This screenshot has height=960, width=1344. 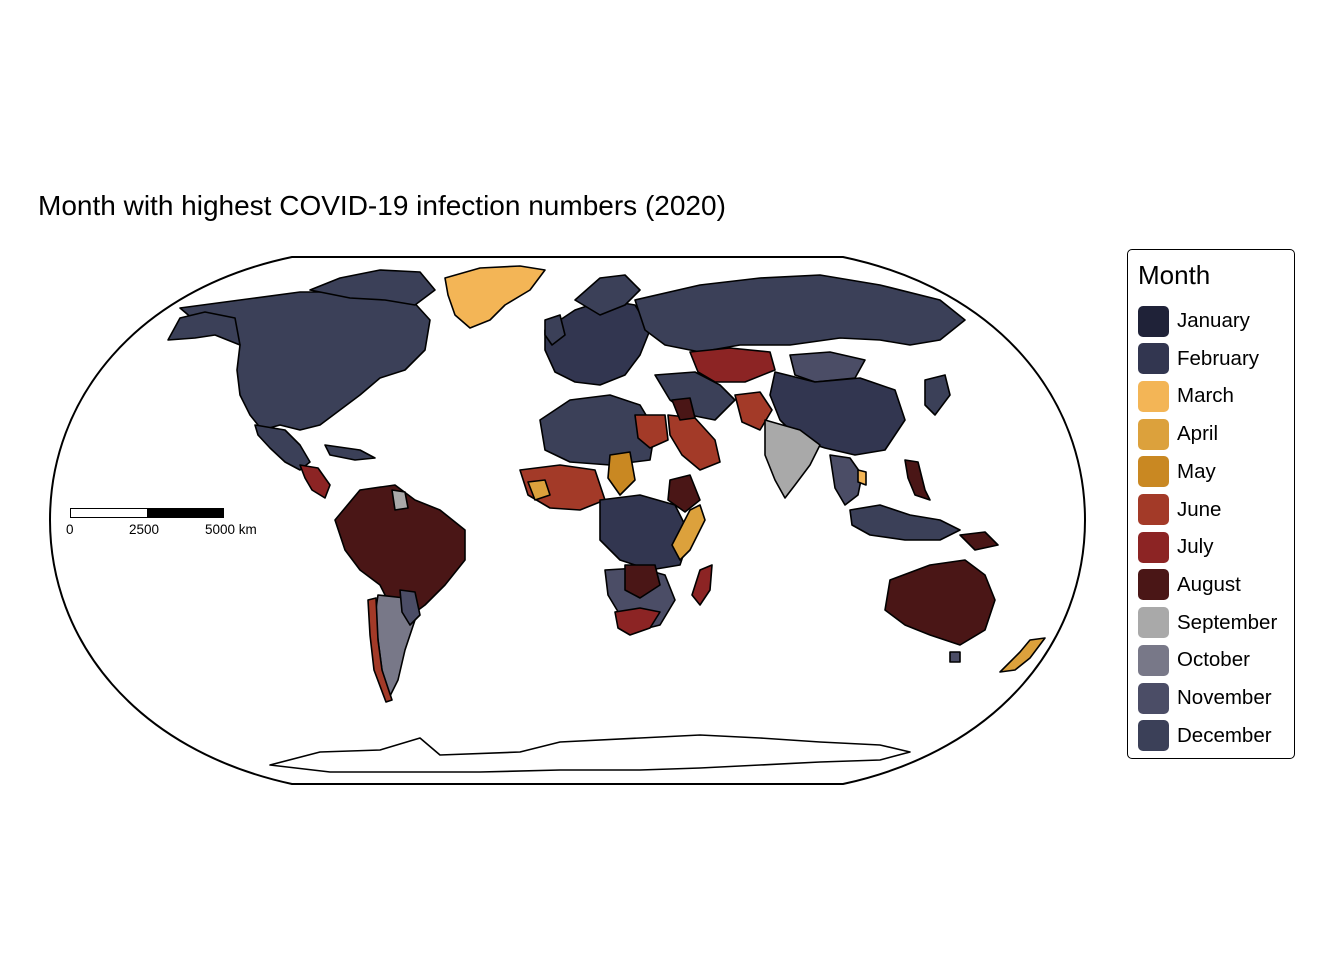 I want to click on legend-item-june: June, so click(x=1179, y=510).